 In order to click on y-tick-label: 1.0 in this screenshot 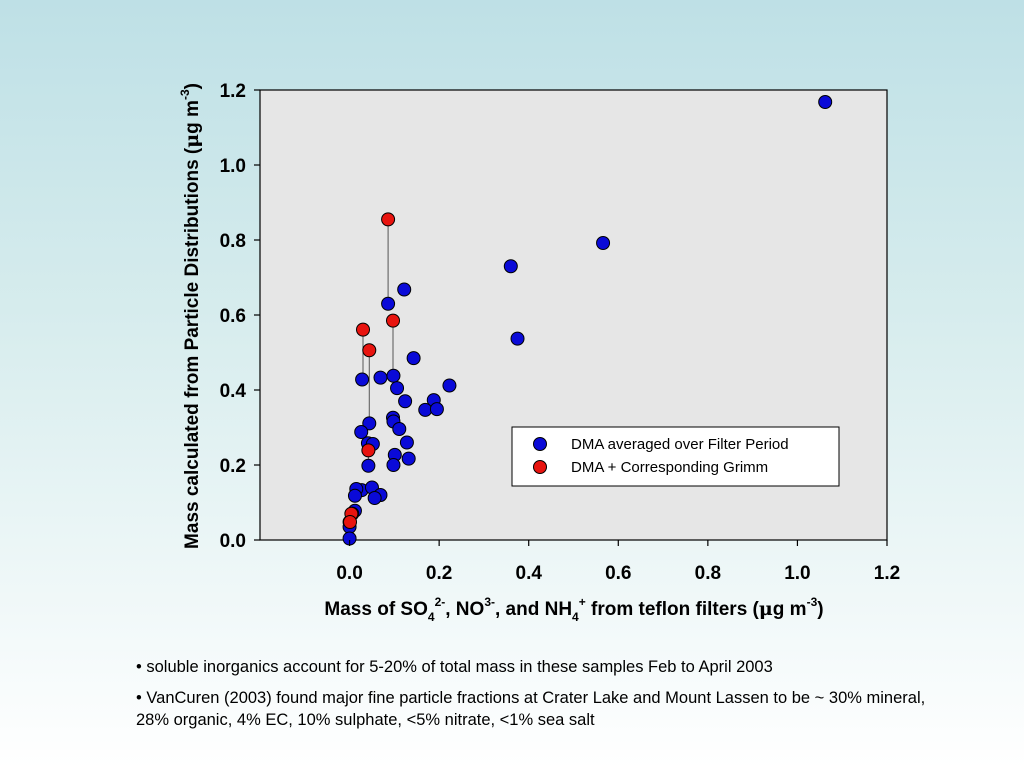, I will do `click(233, 166)`.